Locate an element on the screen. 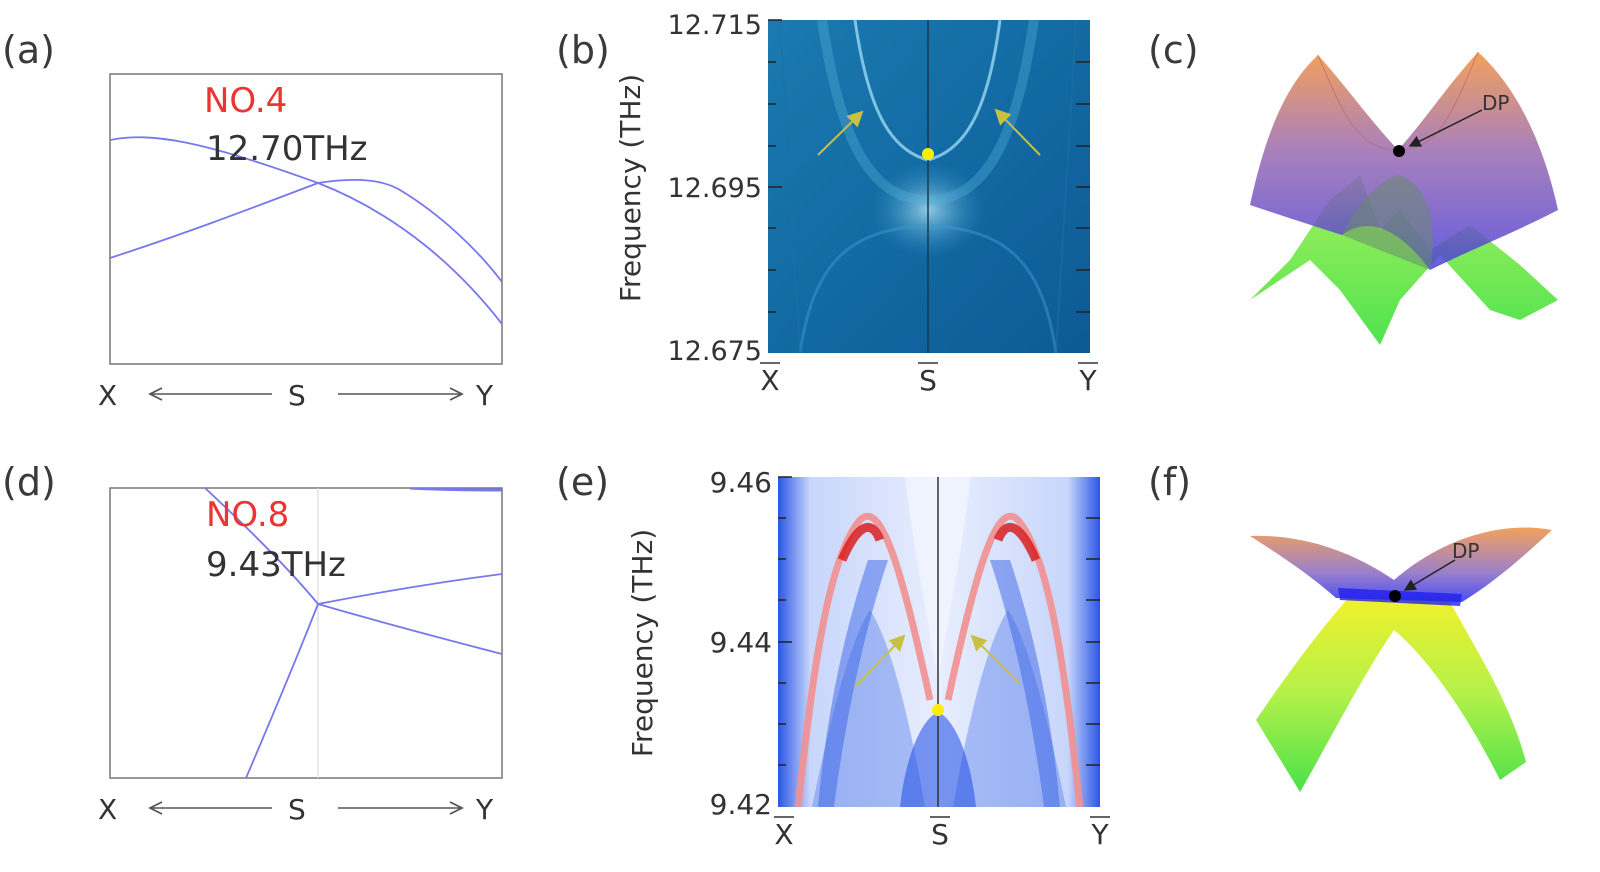  y-tick-label-mid-b: 12.695 is located at coordinates (715, 188).